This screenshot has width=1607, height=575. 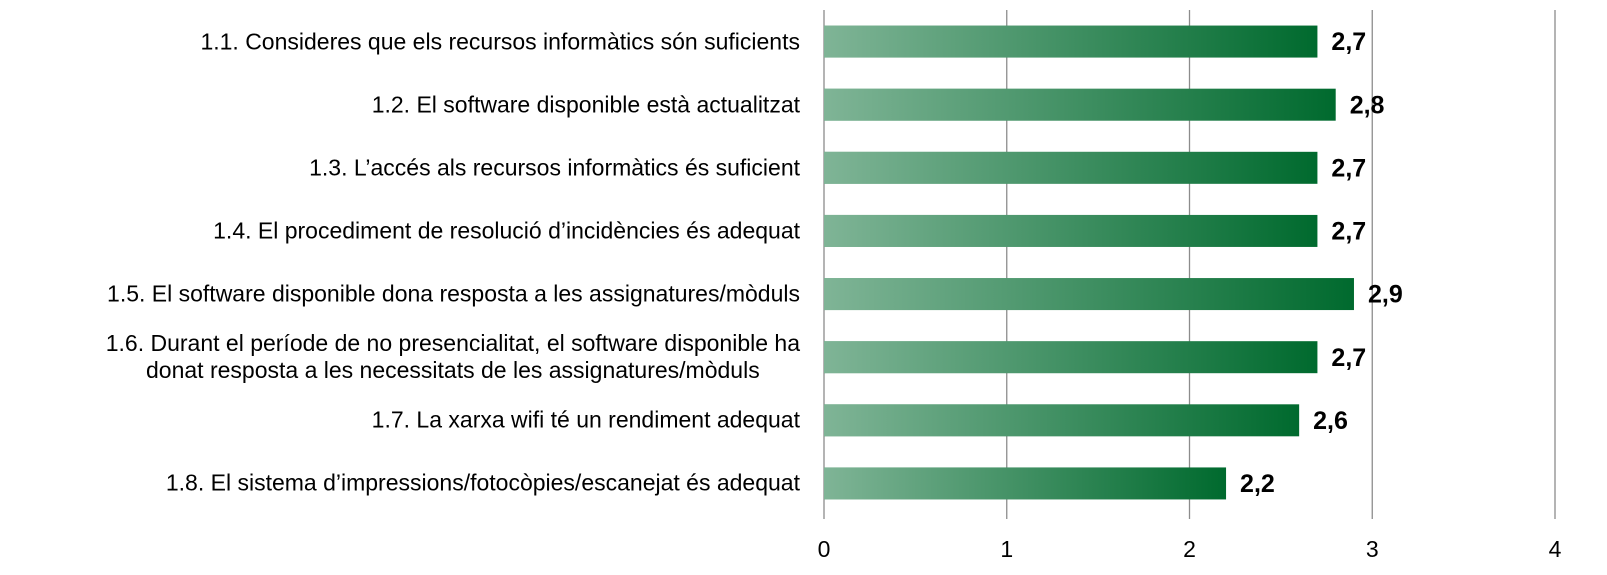 I want to click on value-label: 2,2, so click(x=1257, y=484).